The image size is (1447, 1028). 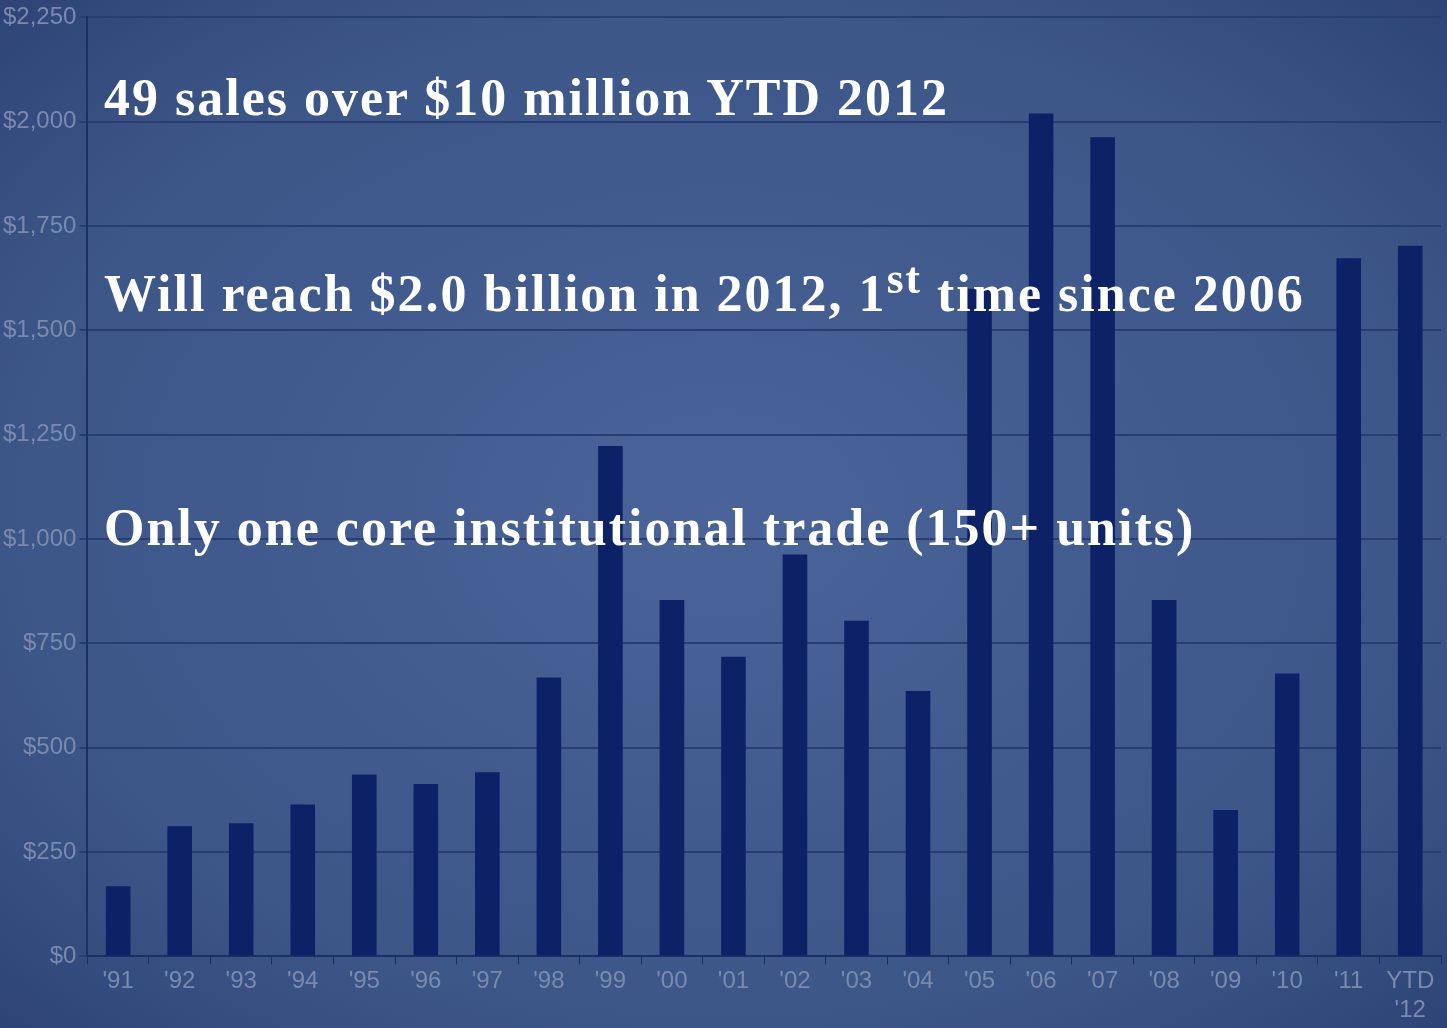 I want to click on x-tick-label: '98, so click(x=549, y=980).